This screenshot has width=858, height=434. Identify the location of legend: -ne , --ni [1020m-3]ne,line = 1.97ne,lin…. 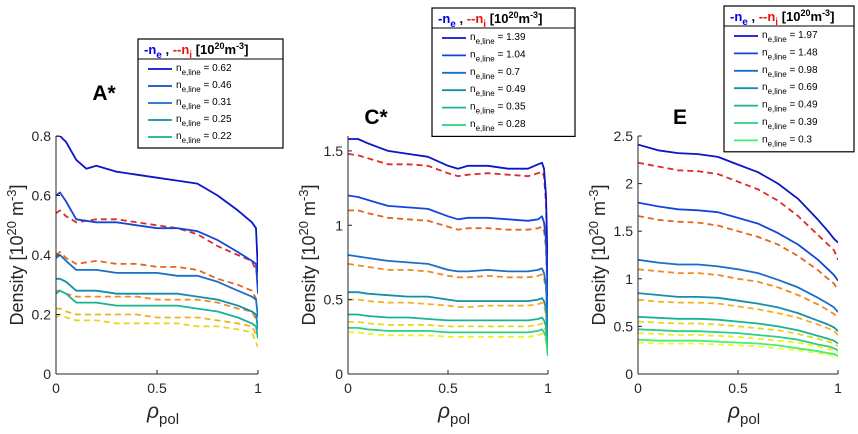
(789, 79).